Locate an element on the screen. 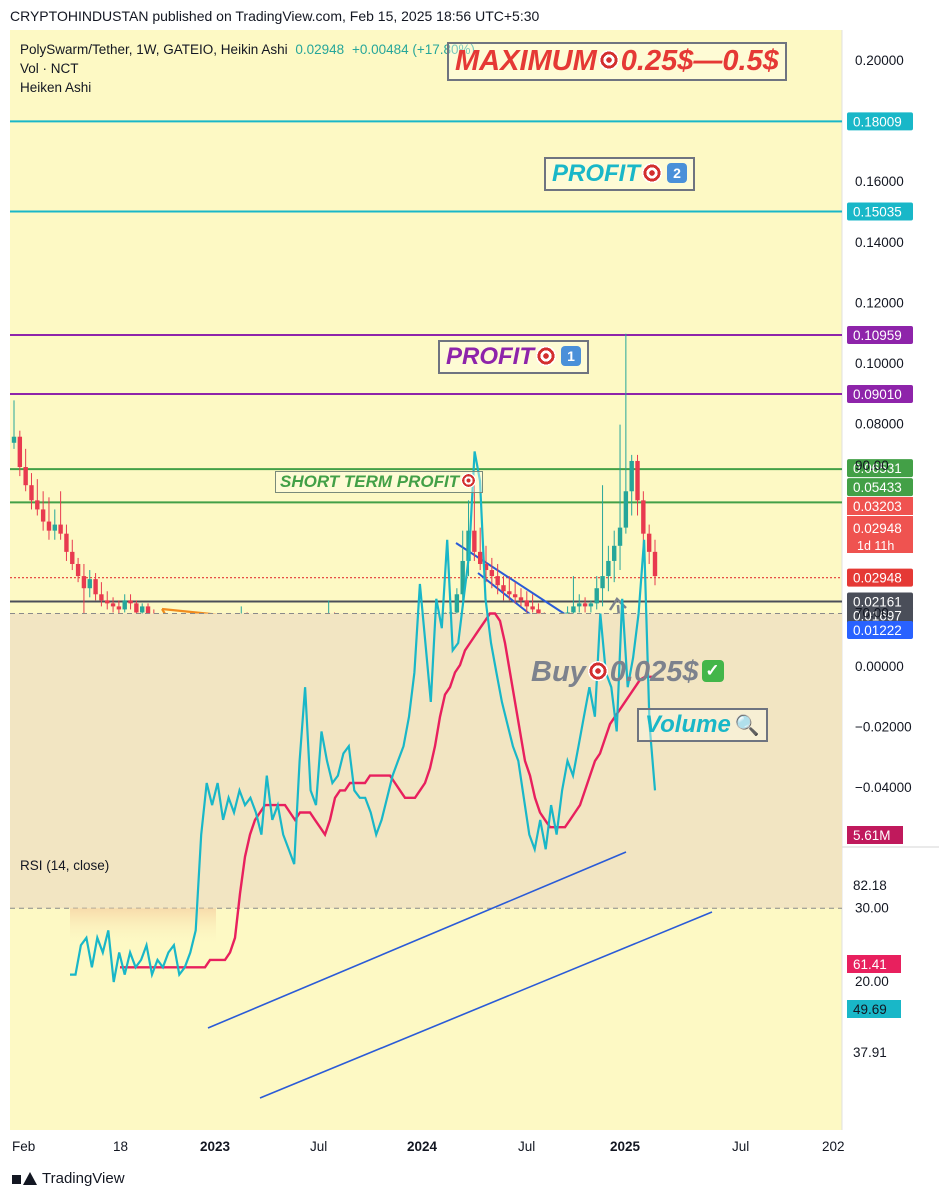  rsi-label: RSI (14, close) is located at coordinates (65, 865).